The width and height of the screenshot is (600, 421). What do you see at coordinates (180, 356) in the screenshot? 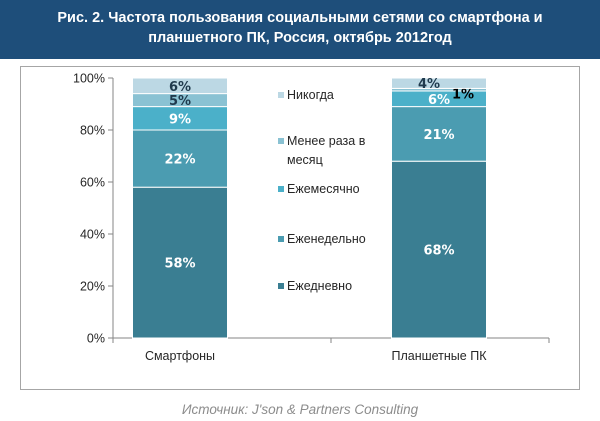
I see `x-tick-label: Смартфоны` at bounding box center [180, 356].